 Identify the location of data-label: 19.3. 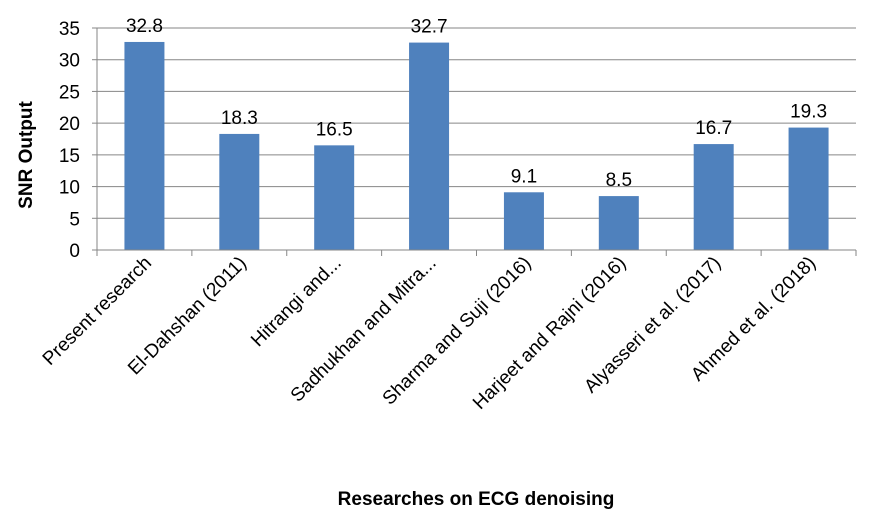
(808, 112).